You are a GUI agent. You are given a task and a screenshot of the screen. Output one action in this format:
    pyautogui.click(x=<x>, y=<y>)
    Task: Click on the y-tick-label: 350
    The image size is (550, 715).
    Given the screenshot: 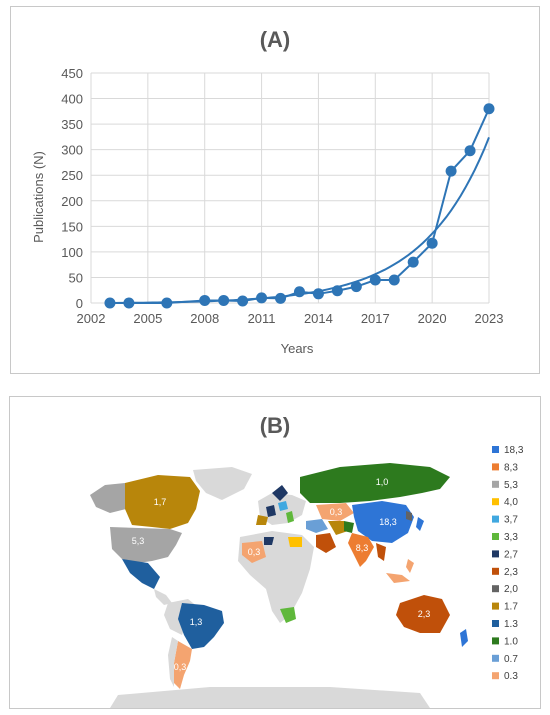 What is the action you would take?
    pyautogui.click(x=72, y=124)
    